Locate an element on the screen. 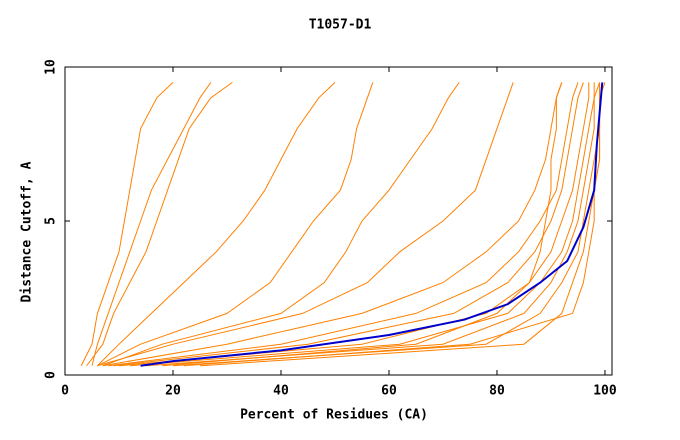 The width and height of the screenshot is (680, 440). y-tick-label: 10 is located at coordinates (51, 67).